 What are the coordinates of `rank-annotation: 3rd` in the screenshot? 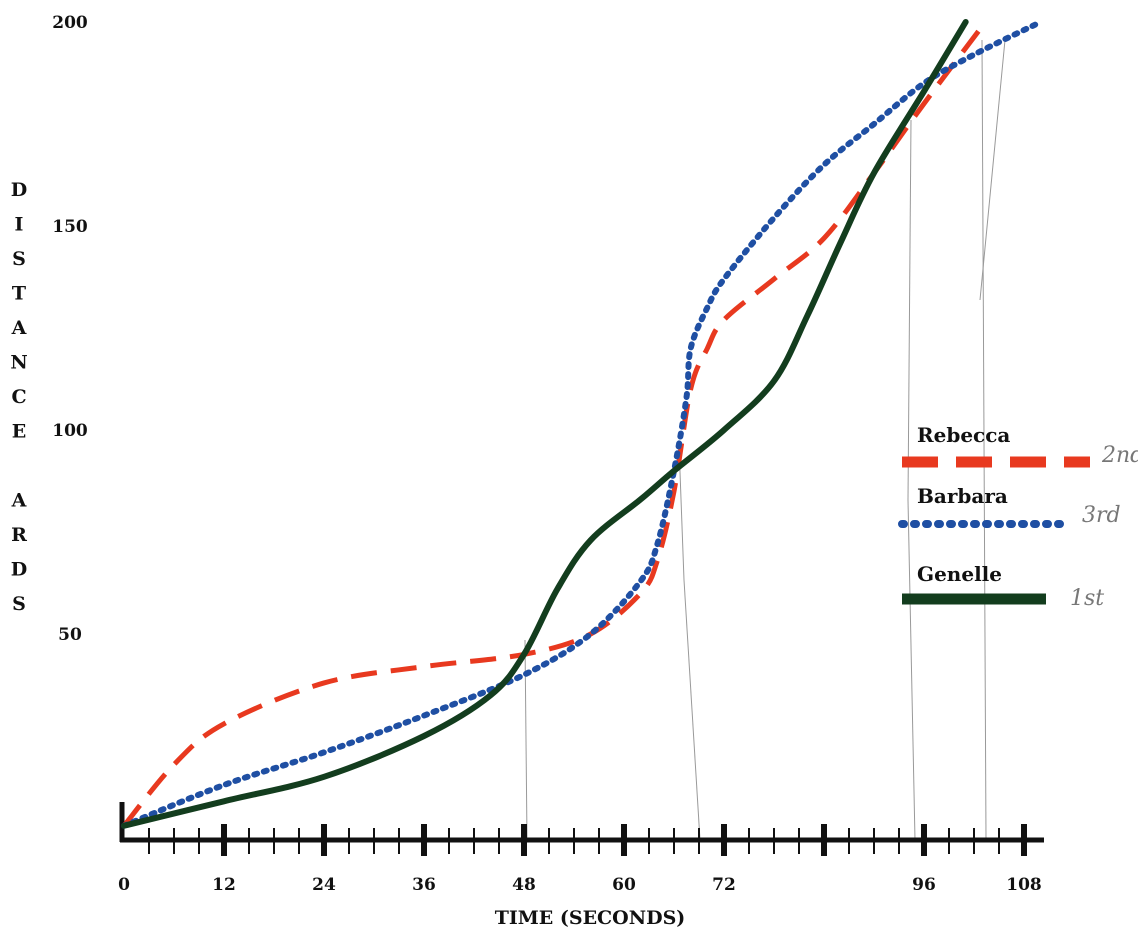 It's located at (1101, 515).